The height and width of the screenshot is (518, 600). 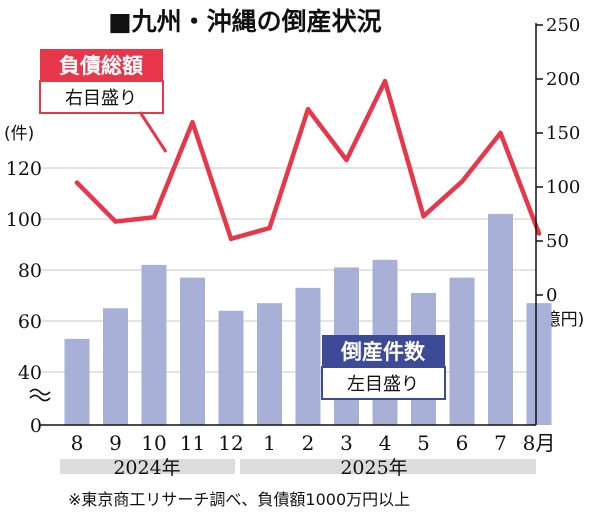 What do you see at coordinates (423, 443) in the screenshot?
I see `x-tick-label: 5` at bounding box center [423, 443].